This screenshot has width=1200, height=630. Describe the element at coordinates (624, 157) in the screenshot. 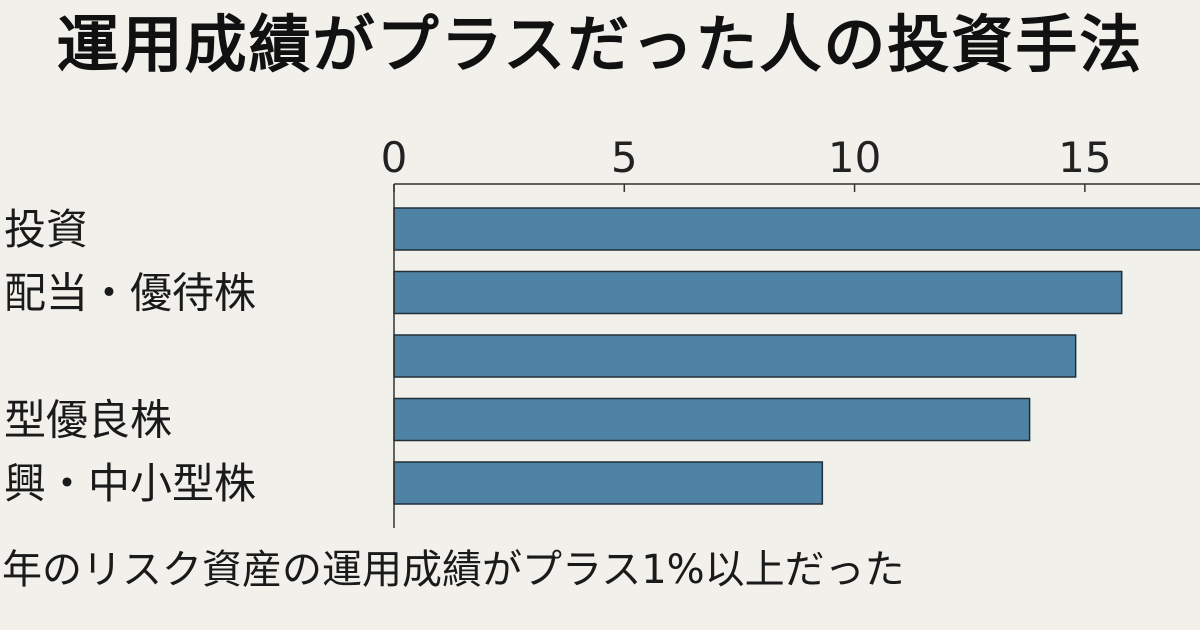

I see `x-tick-label-5: 5` at that location.